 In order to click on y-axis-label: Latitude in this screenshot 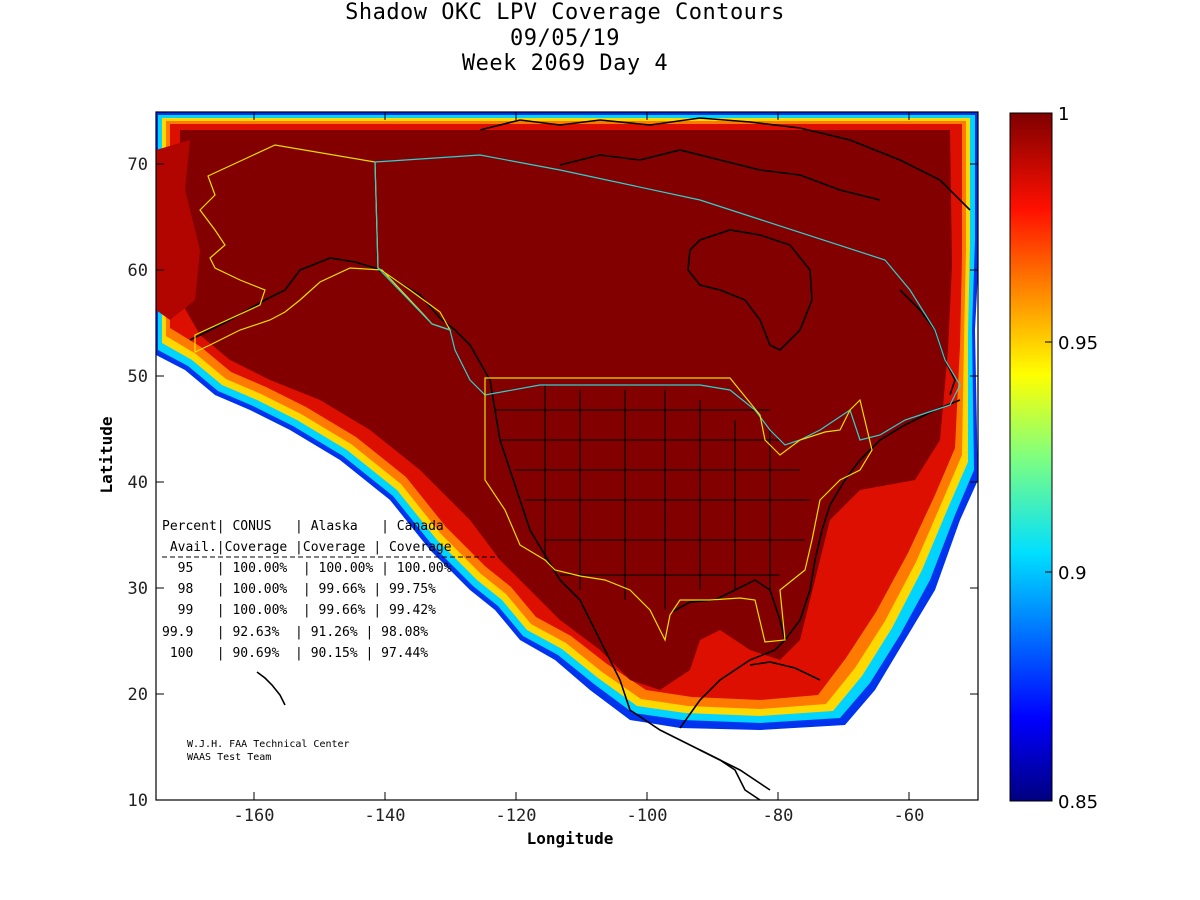, I will do `click(106, 454)`.